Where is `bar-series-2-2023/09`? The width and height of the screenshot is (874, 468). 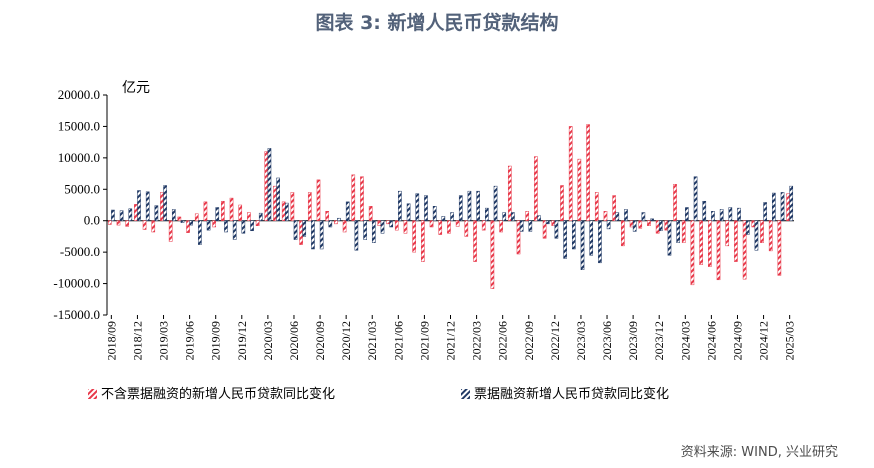
bar-series-2-2023/09 is located at coordinates (634, 226).